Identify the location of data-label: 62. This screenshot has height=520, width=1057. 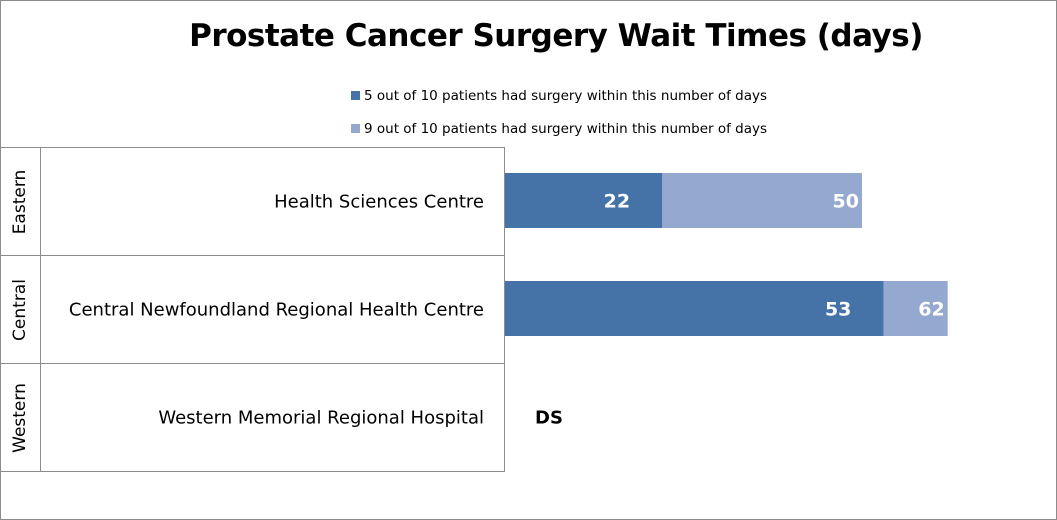
(931, 310).